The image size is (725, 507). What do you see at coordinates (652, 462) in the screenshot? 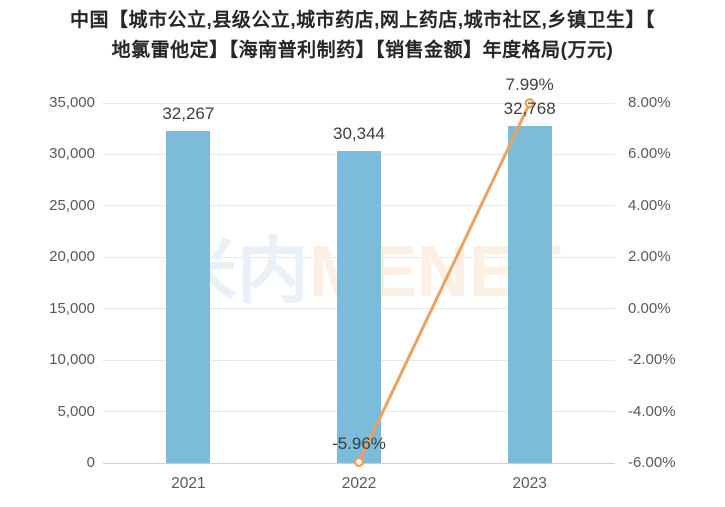
I see `right-axis-tick-label: -6.00%` at bounding box center [652, 462].